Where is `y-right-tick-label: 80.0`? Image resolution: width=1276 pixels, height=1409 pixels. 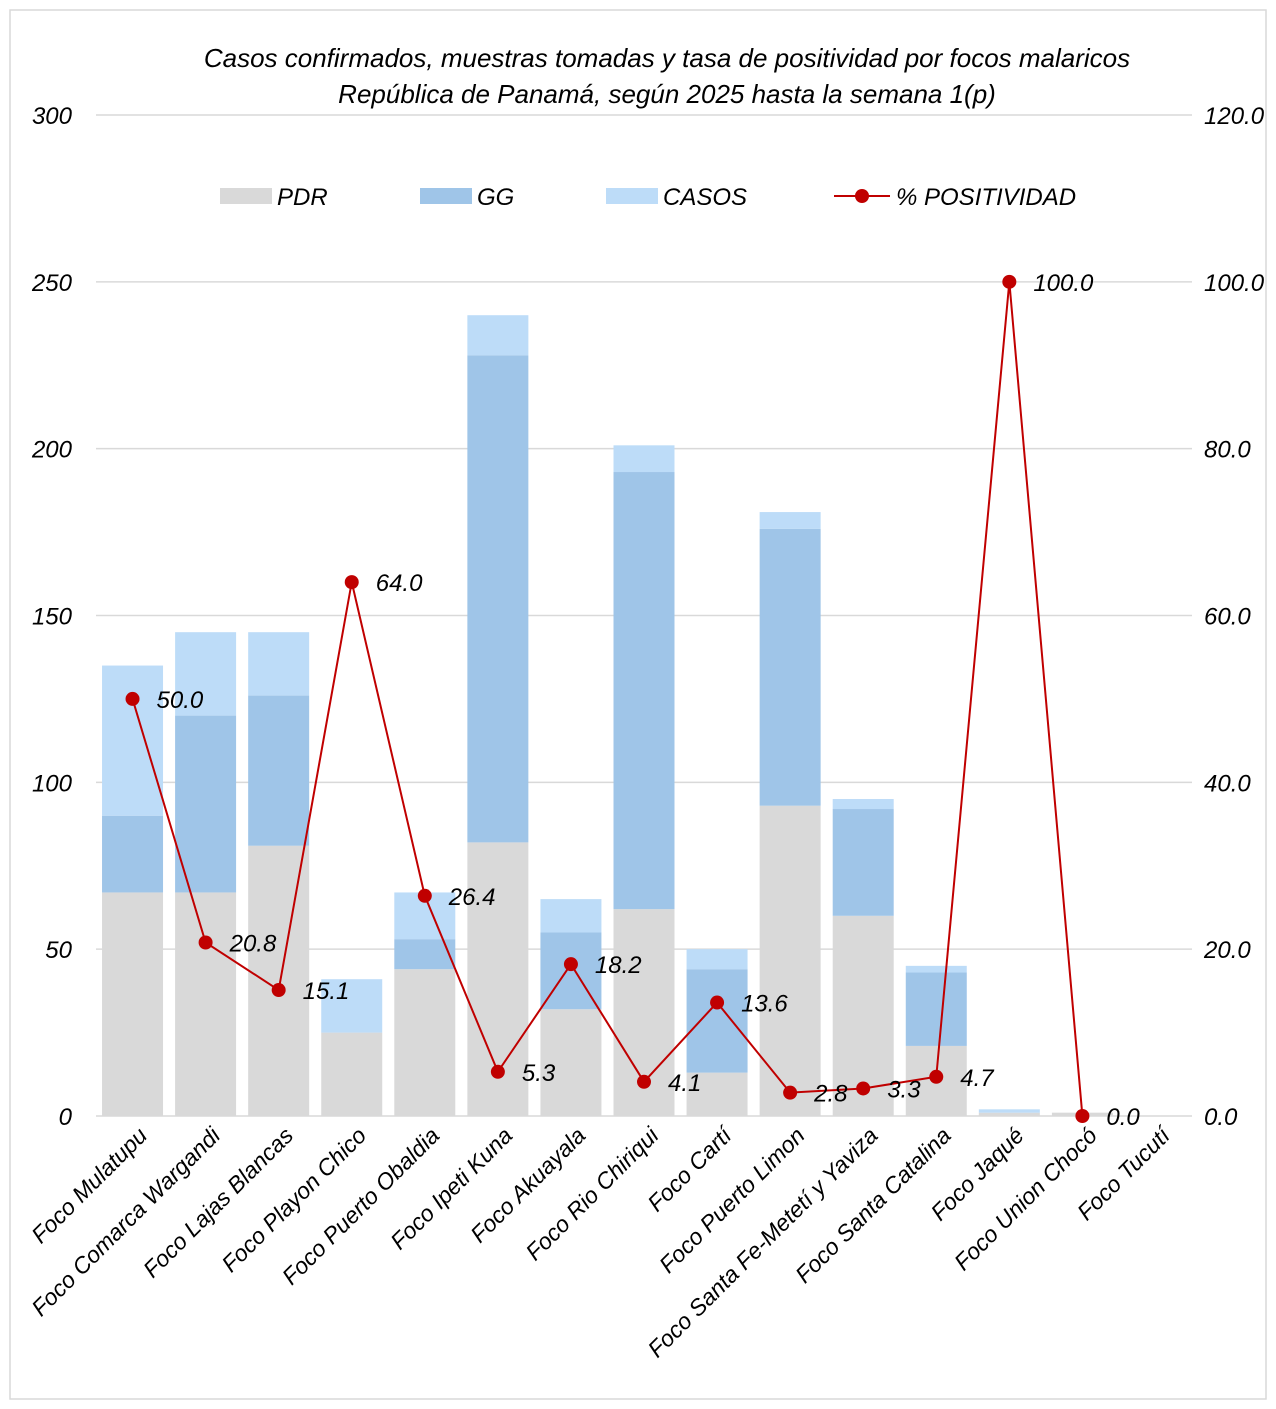
y-right-tick-label: 80.0 is located at coordinates (1227, 450).